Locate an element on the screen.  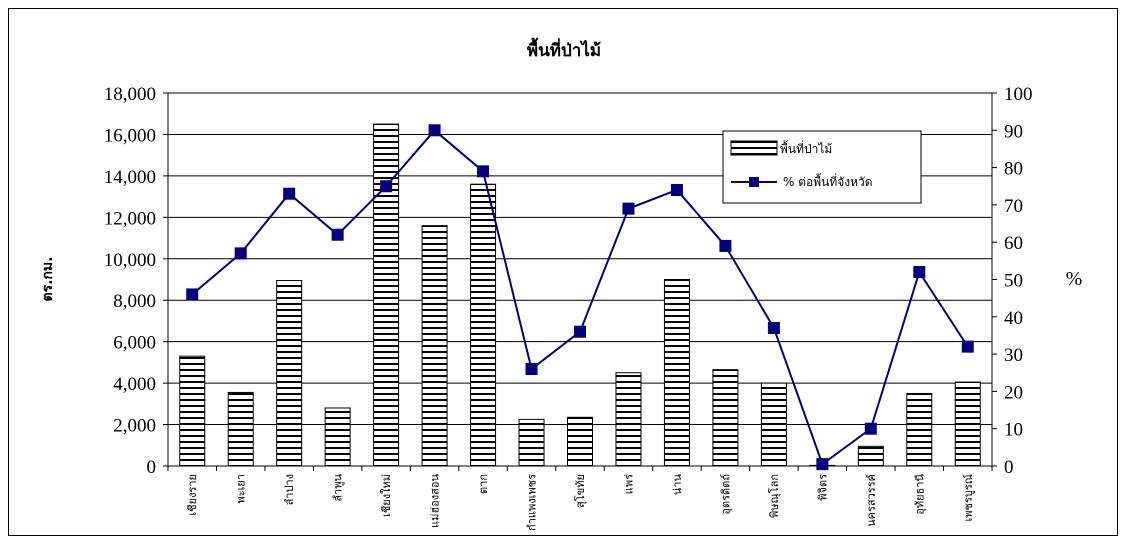
y-tick-label: 18,000 is located at coordinates (130, 94).